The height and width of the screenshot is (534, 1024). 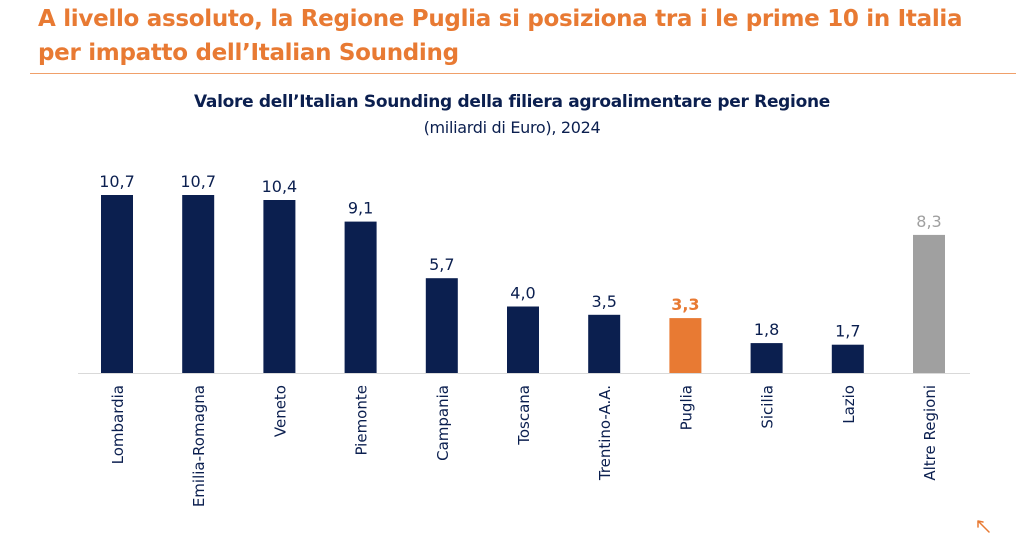 What do you see at coordinates (279, 286) in the screenshot?
I see `bar-veneto` at bounding box center [279, 286].